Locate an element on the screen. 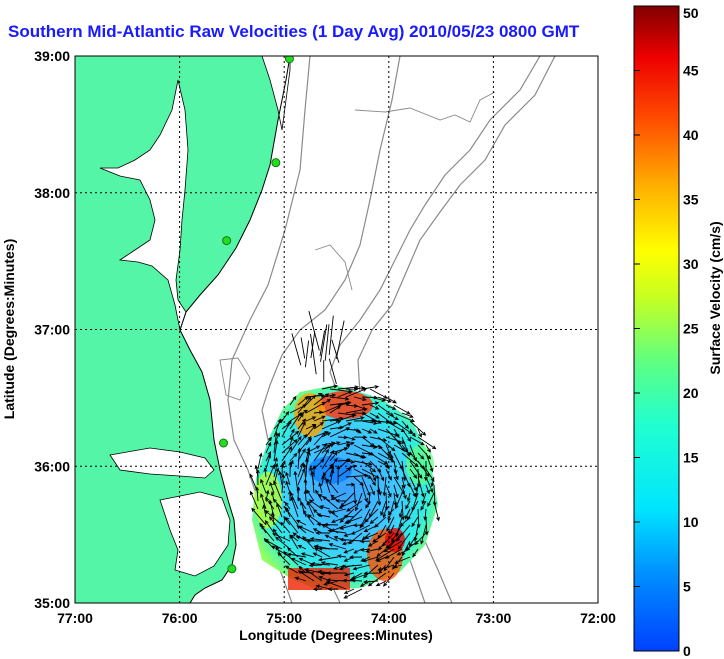  colorbar-tick-label: 40 is located at coordinates (691, 135).